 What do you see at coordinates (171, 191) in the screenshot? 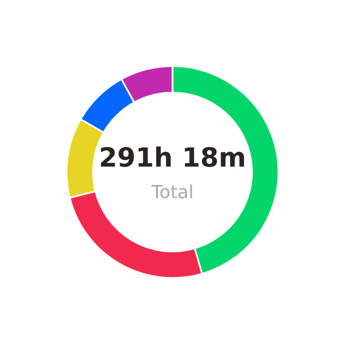
I see `text: Total` at bounding box center [171, 191].